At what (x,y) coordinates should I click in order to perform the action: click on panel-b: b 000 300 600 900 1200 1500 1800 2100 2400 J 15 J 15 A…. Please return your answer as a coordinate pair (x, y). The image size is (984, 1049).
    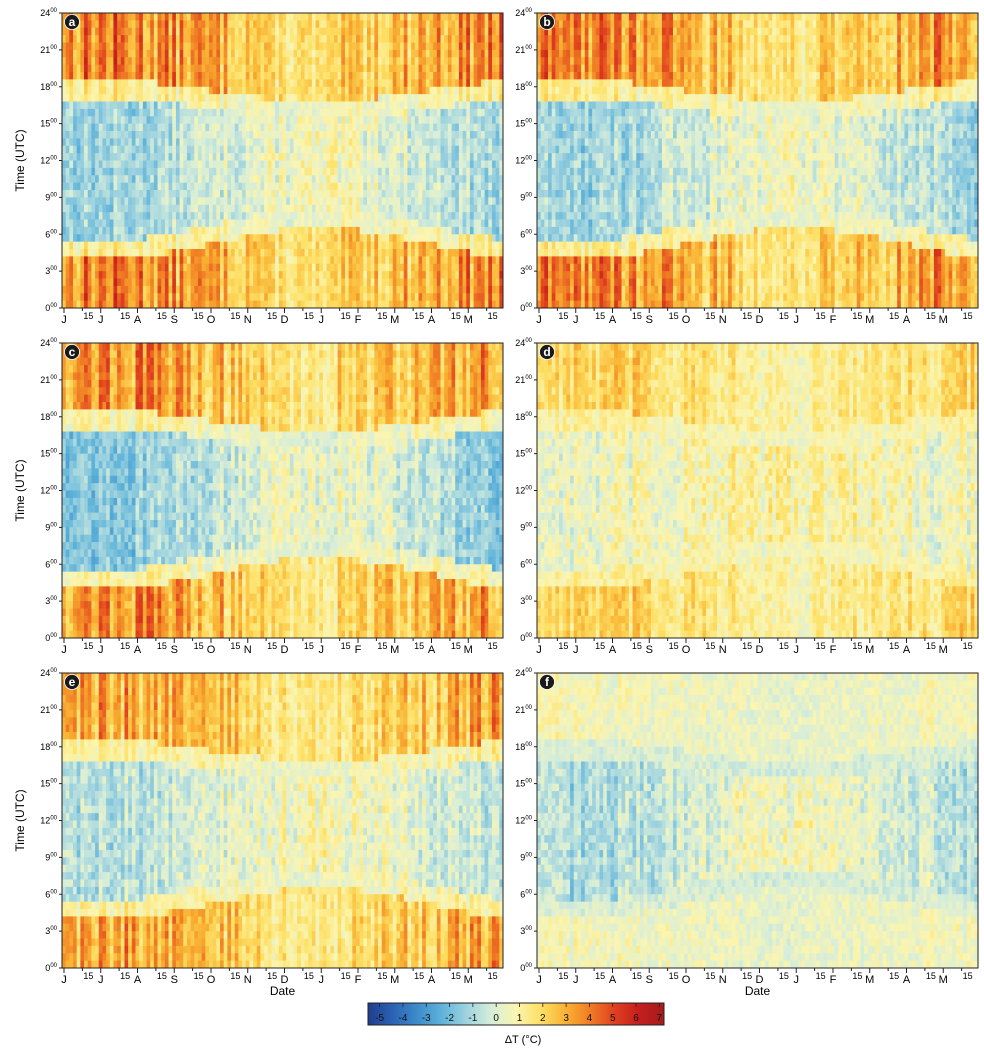
    Looking at the image, I should click on (747, 167).